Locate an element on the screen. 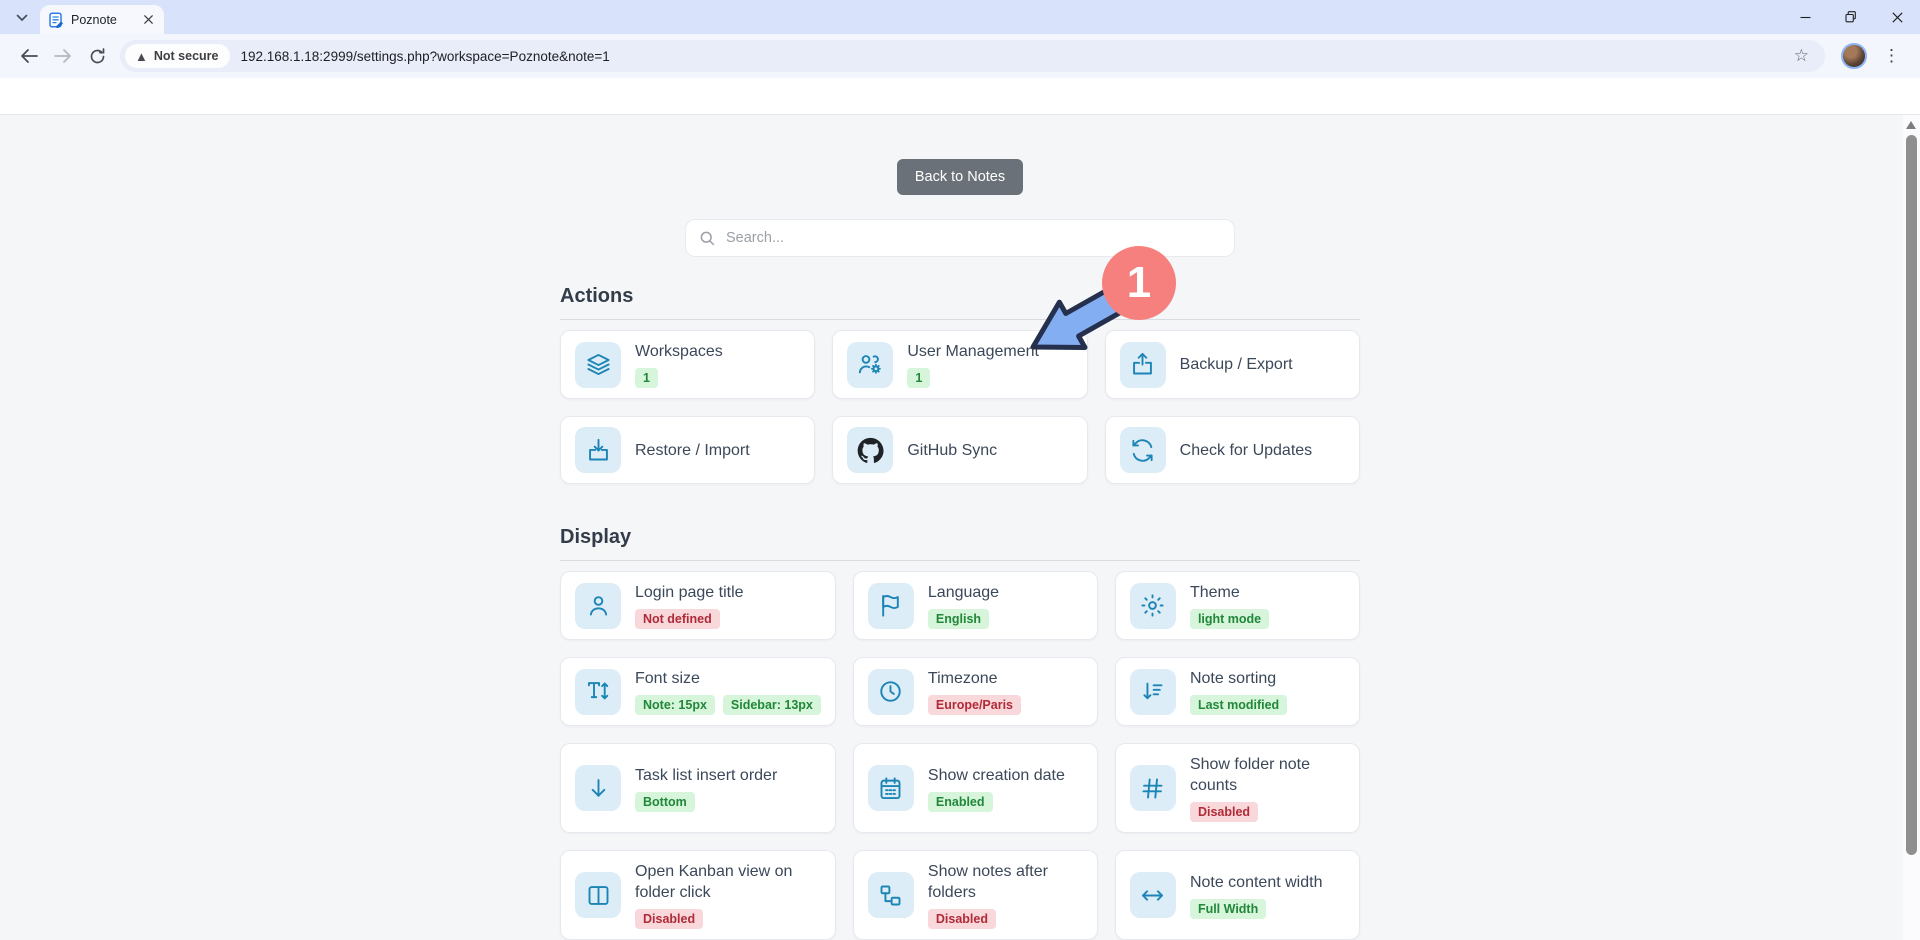 The height and width of the screenshot is (940, 1920). status-badge: Note: 15px is located at coordinates (675, 705).